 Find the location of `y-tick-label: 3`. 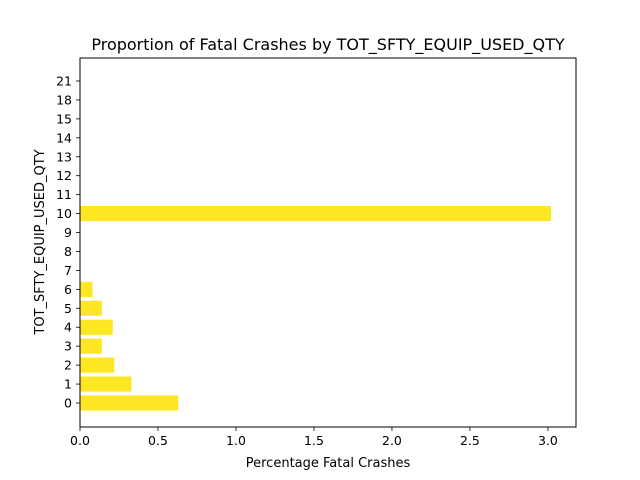

y-tick-label: 3 is located at coordinates (68, 346).